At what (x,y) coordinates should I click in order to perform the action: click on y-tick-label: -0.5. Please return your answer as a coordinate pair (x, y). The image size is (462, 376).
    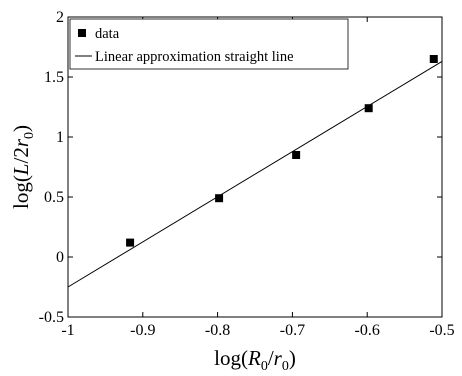
    Looking at the image, I should click on (51, 317).